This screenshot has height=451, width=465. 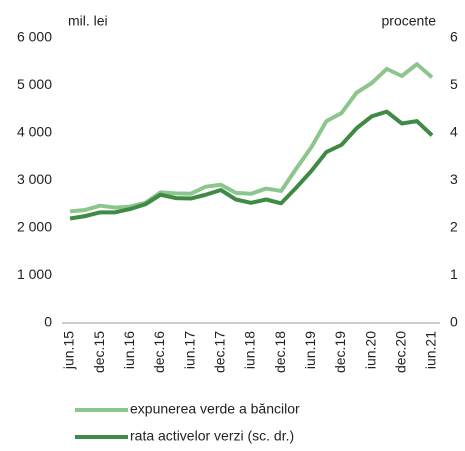 I want to click on y-tick-label: 0, so click(x=48, y=322).